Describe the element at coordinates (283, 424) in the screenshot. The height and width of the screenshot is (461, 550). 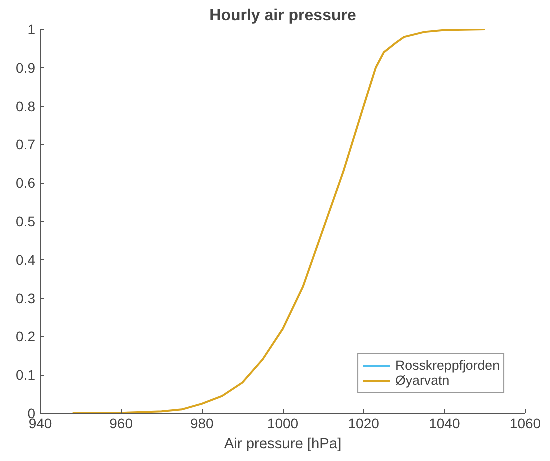
I see `x-tick-label: 1000` at that location.